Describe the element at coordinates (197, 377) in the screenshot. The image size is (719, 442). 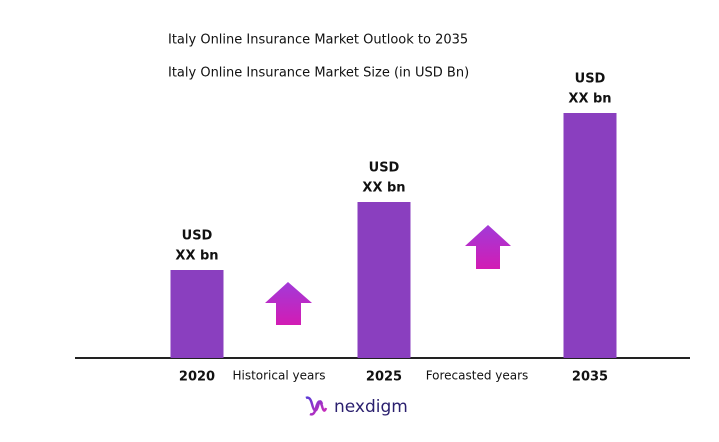
I see `x-tick-label: 2020` at that location.